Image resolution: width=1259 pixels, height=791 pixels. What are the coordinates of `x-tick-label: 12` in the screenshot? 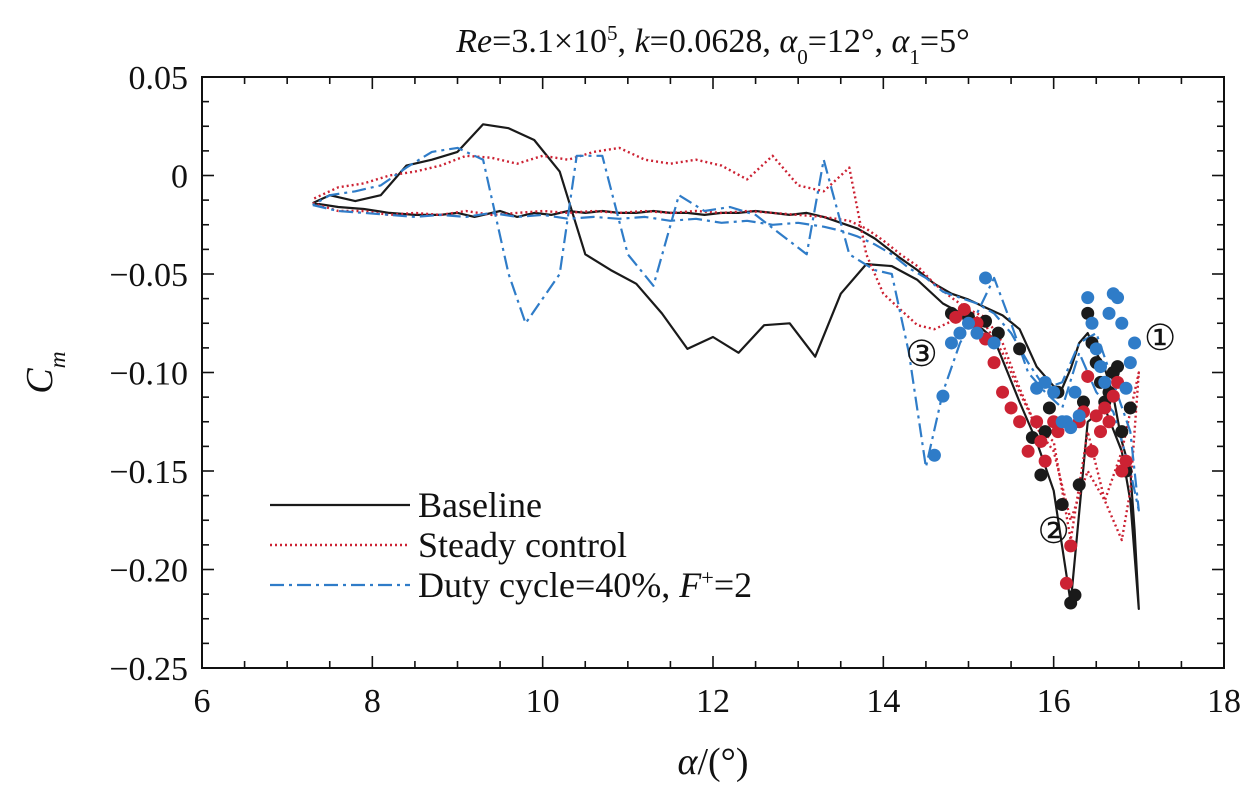 It's located at (713, 701).